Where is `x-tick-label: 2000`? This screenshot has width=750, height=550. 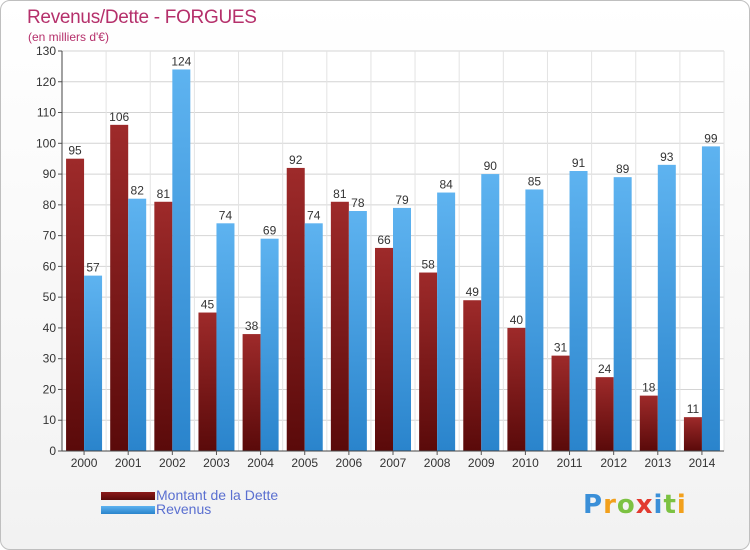 x-tick-label: 2000 is located at coordinates (84, 463).